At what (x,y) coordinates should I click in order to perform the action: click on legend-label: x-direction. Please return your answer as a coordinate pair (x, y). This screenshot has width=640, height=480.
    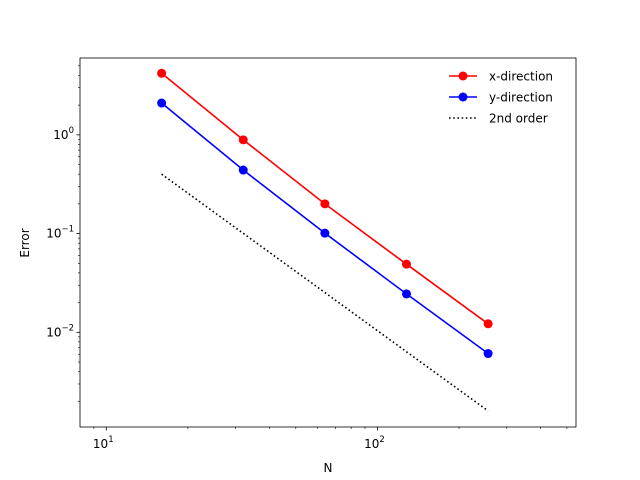
    Looking at the image, I should click on (521, 77).